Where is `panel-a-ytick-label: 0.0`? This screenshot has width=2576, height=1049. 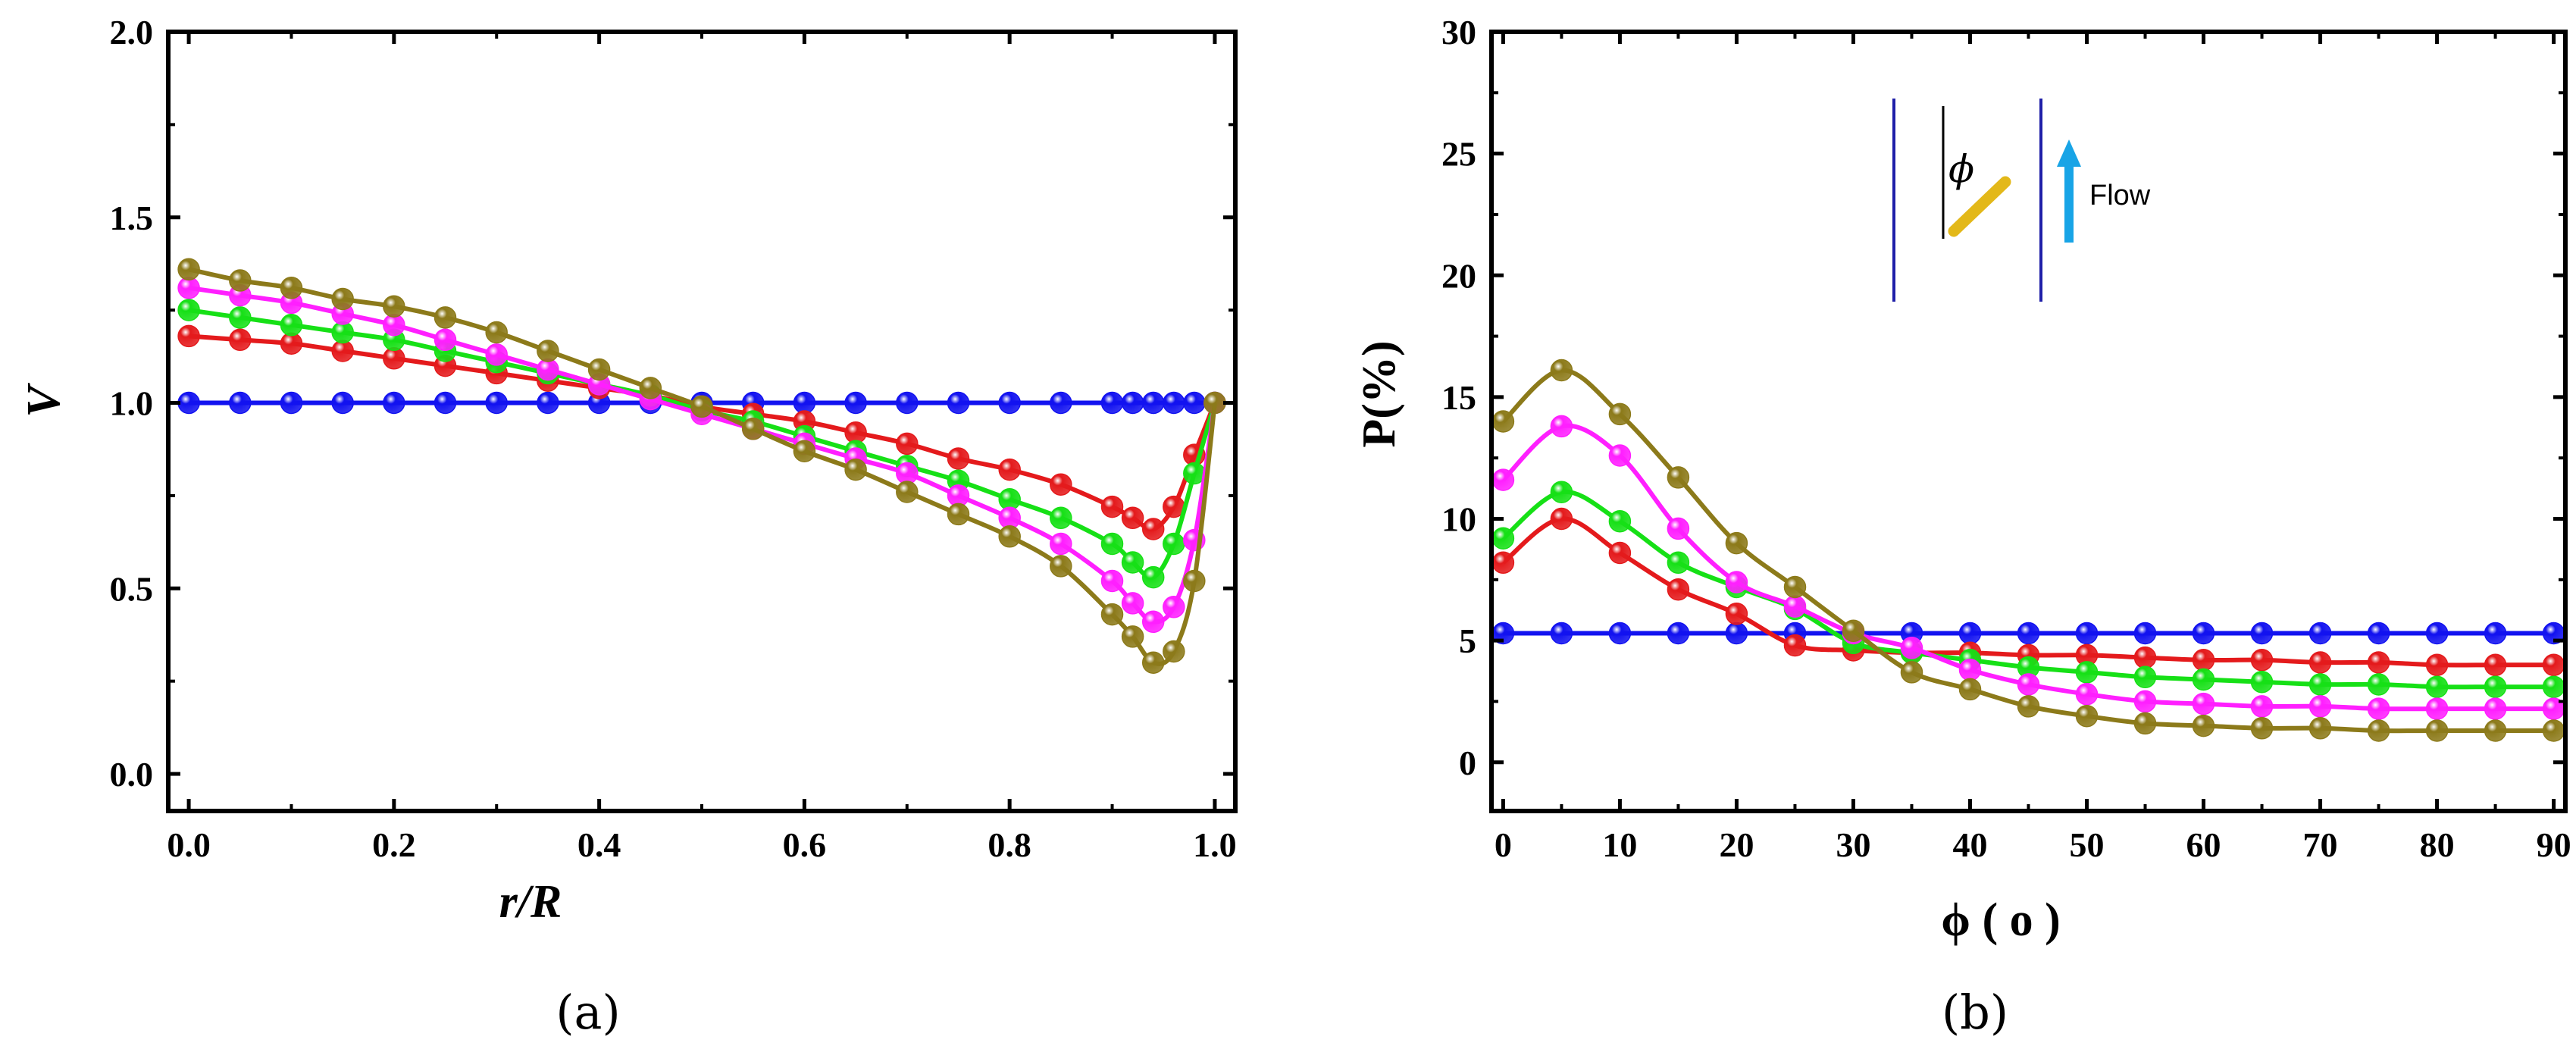
panel-a-ytick-label: 0.0 is located at coordinates (132, 774).